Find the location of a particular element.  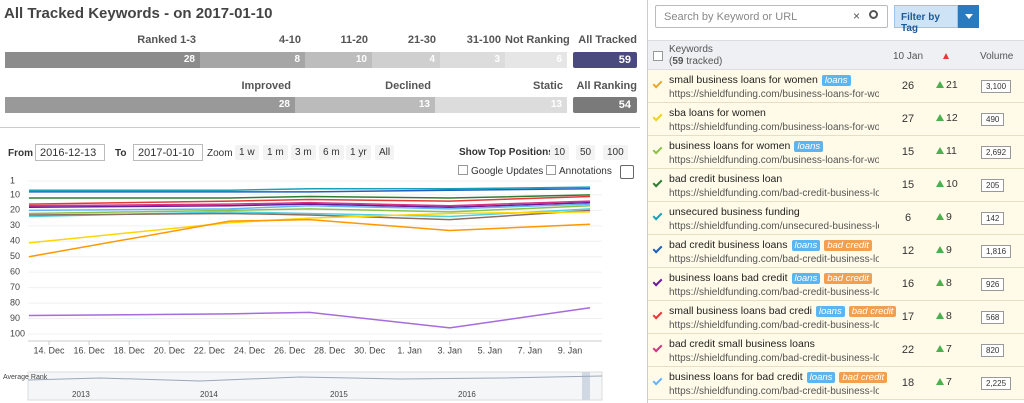

x-tick-label: 30. Dec is located at coordinates (370, 350).